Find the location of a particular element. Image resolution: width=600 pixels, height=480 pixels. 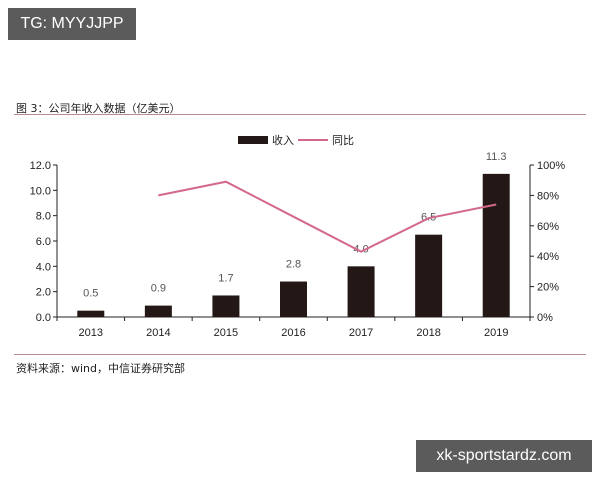

x-tick-label: 2015 is located at coordinates (226, 333).